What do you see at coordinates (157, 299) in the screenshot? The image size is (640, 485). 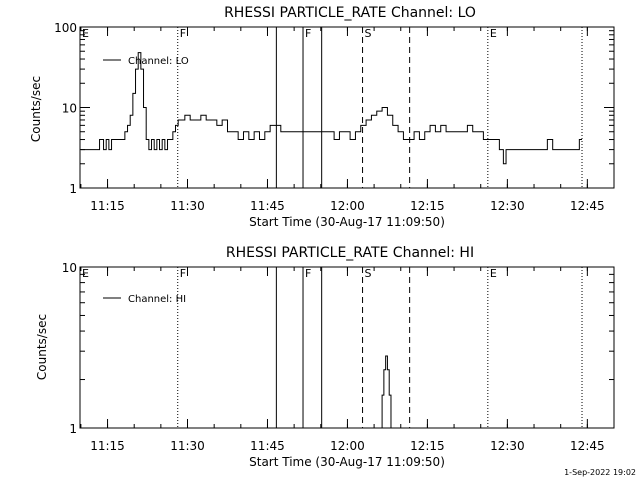 I see `legend-label: Channel: HI` at bounding box center [157, 299].